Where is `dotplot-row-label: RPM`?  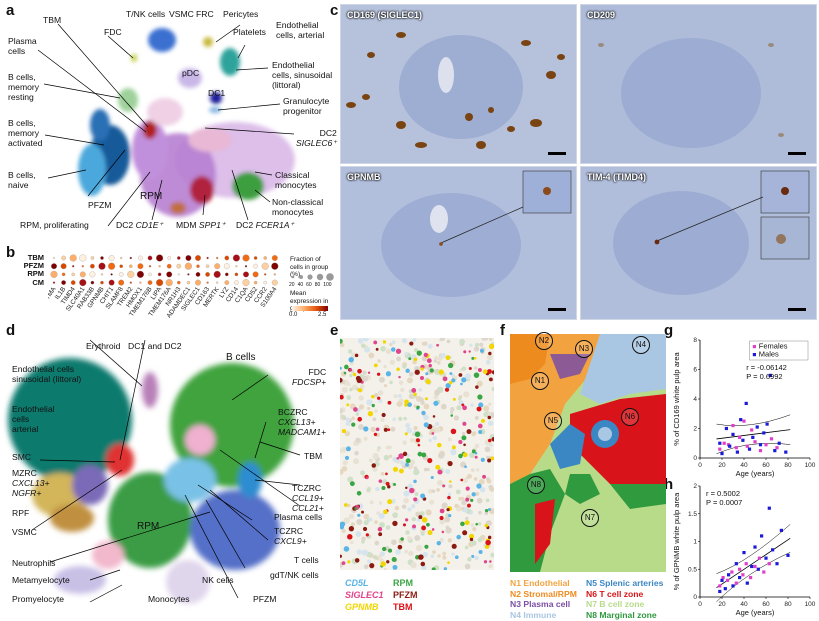
dotplot-row-label: RPM is located at coordinates (35, 274).